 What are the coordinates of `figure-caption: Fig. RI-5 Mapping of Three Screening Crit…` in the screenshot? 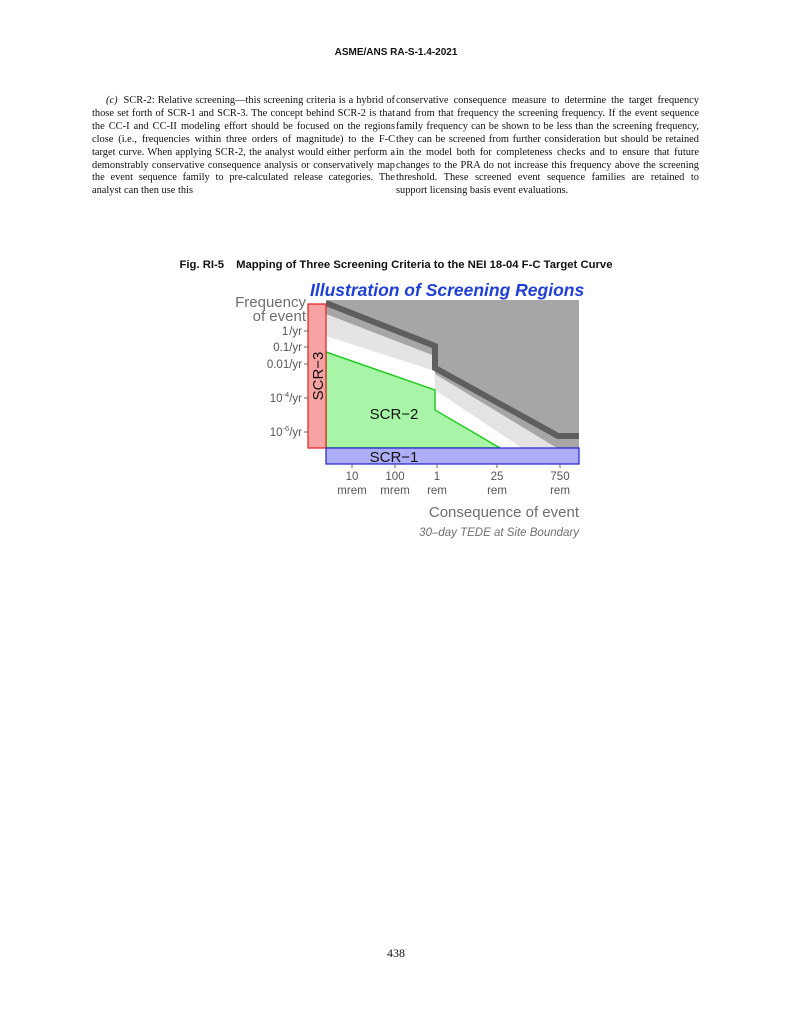 It's located at (396, 265).